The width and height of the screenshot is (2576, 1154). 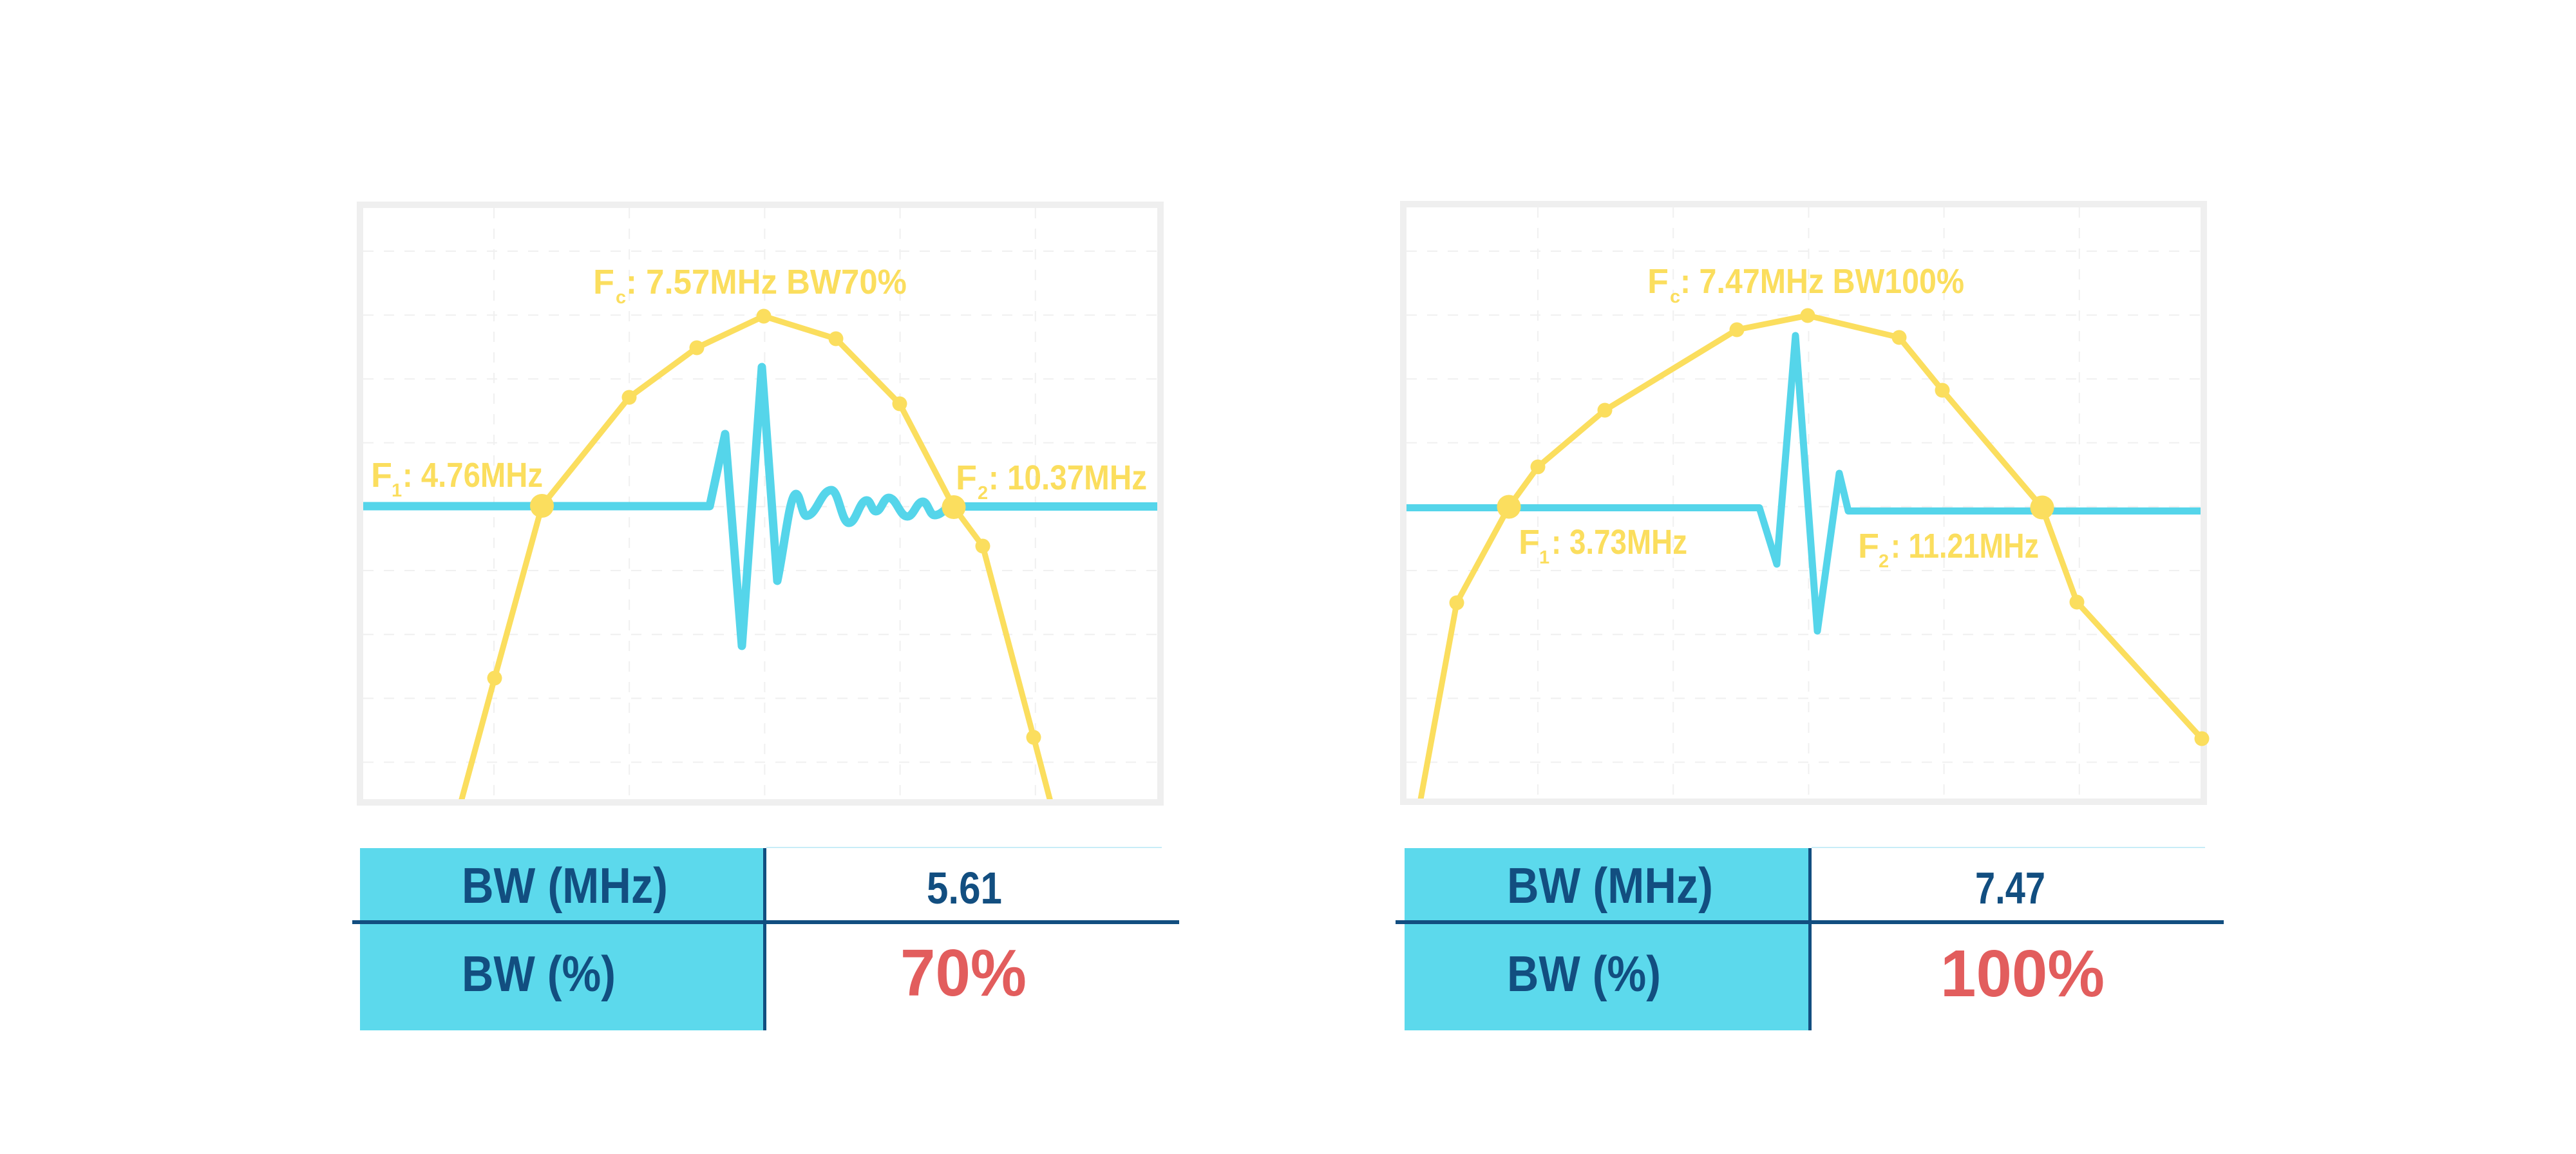 I want to click on svg-text: 100%, so click(x=2022, y=973).